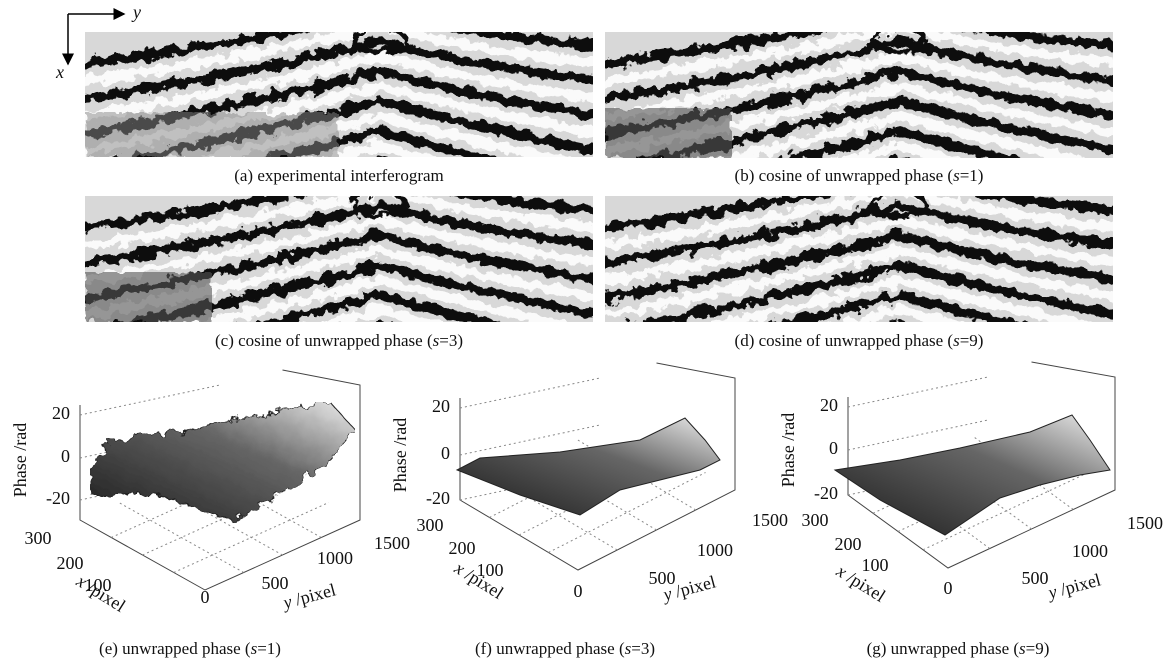  I want to click on text-part: (c) cosine of unwrapped phase (, so click(324, 340).